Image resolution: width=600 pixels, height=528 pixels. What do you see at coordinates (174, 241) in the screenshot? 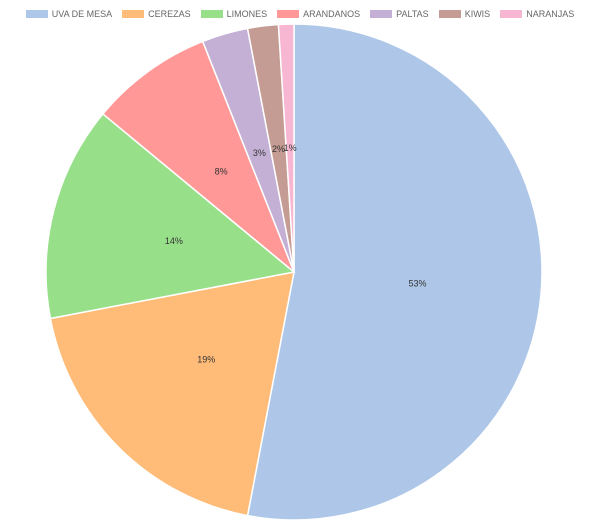
I see `slice-label: 14%` at bounding box center [174, 241].